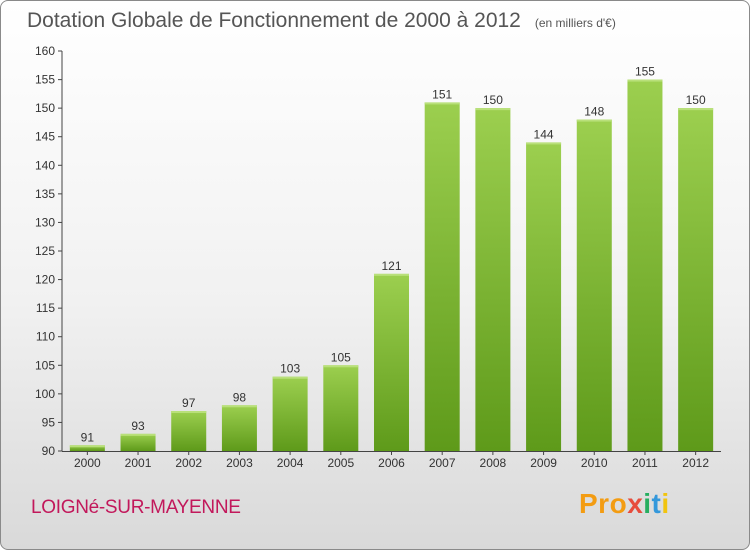 This screenshot has height=550, width=750. What do you see at coordinates (594, 112) in the screenshot?
I see `bar-value-label: 148` at bounding box center [594, 112].